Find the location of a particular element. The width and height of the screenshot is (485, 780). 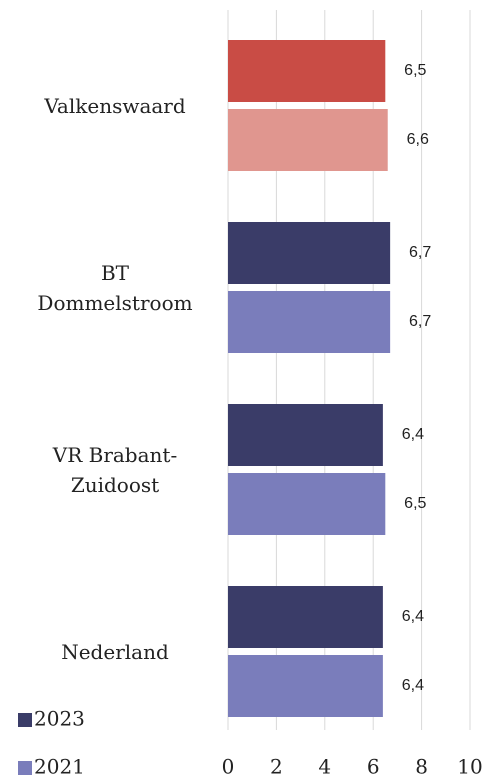

legend-label: 2023 is located at coordinates (59, 719).